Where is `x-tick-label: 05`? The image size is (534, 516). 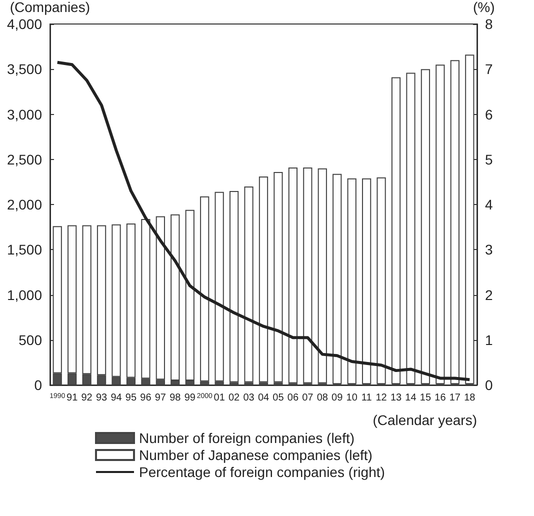 x-tick-label: 05 is located at coordinates (278, 398).